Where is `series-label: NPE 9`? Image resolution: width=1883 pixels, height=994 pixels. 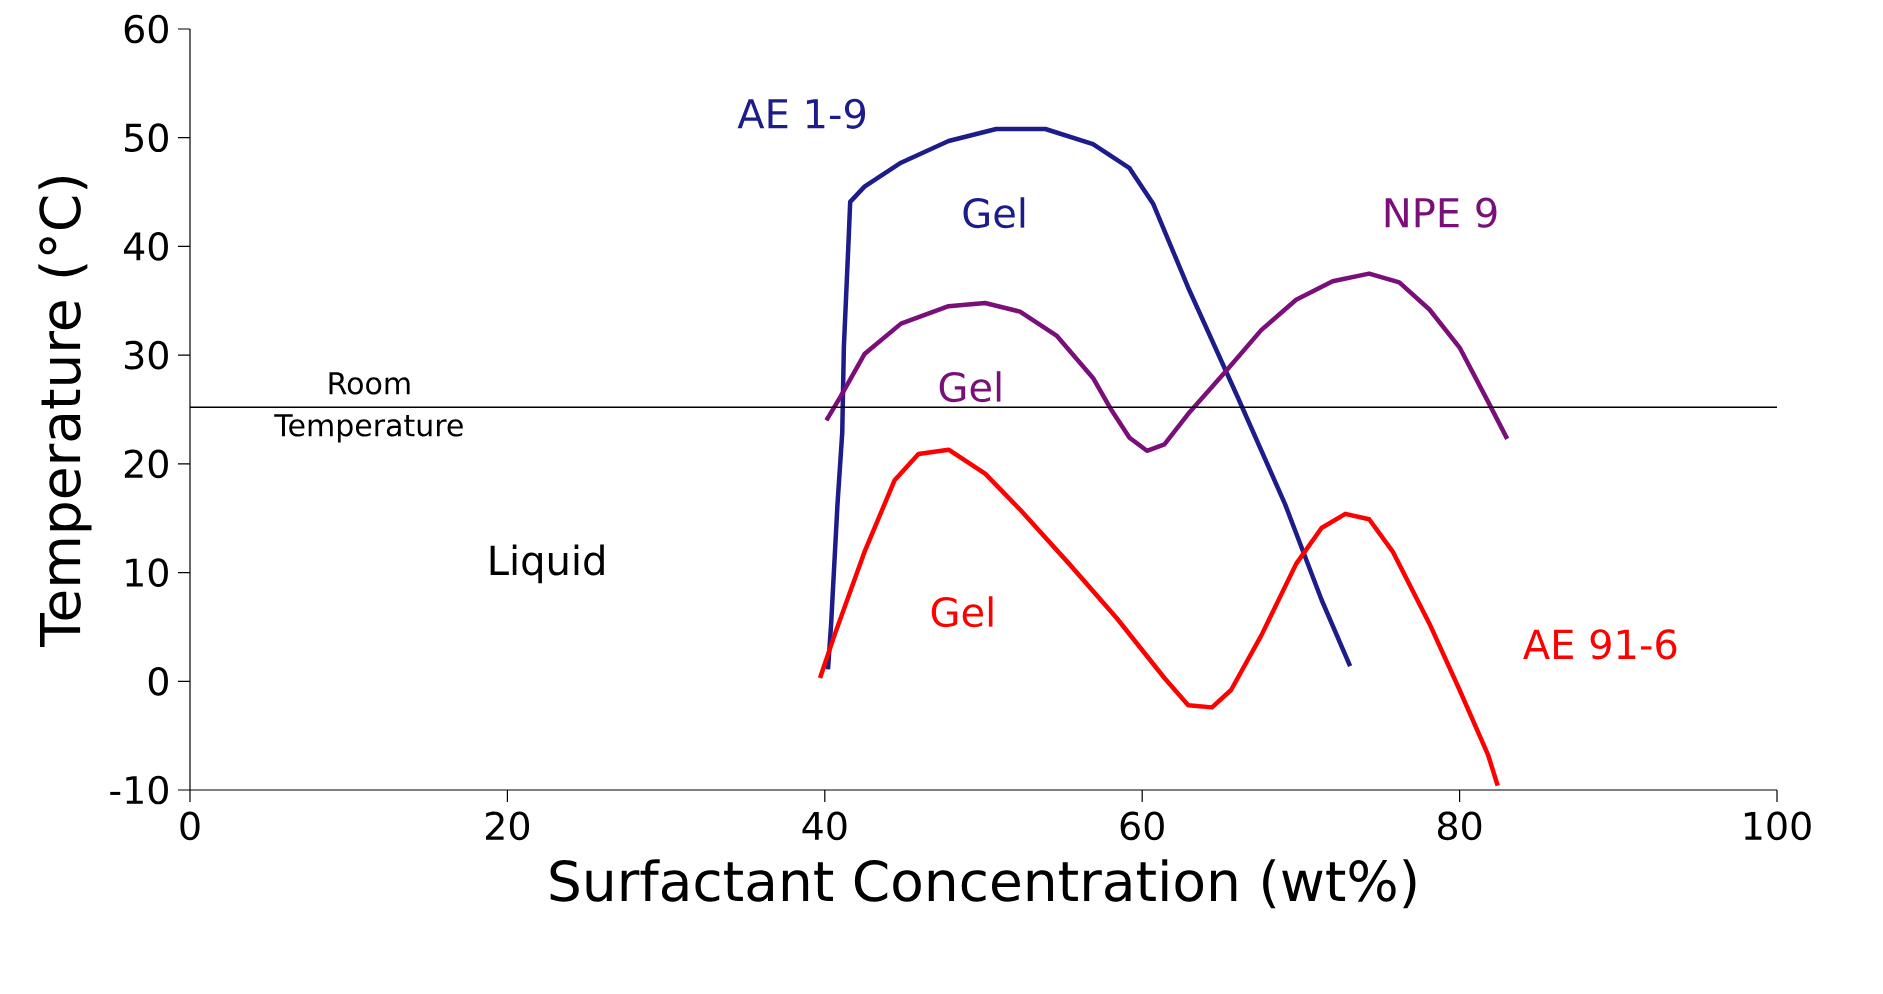 series-label: NPE 9 is located at coordinates (1441, 212).